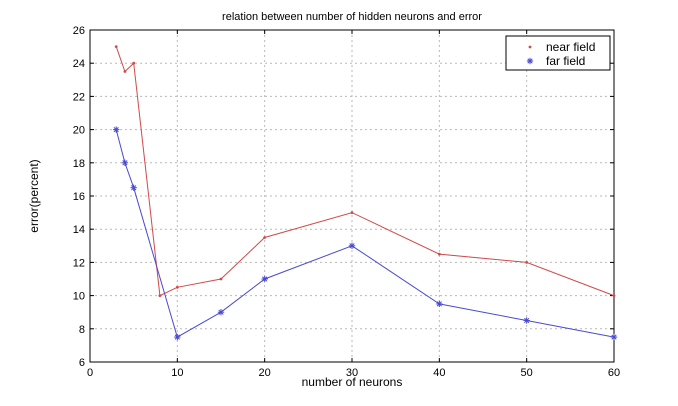 Image resolution: width=678 pixels, height=406 pixels. Describe the element at coordinates (614, 373) in the screenshot. I see `x-tick-label: 60` at that location.